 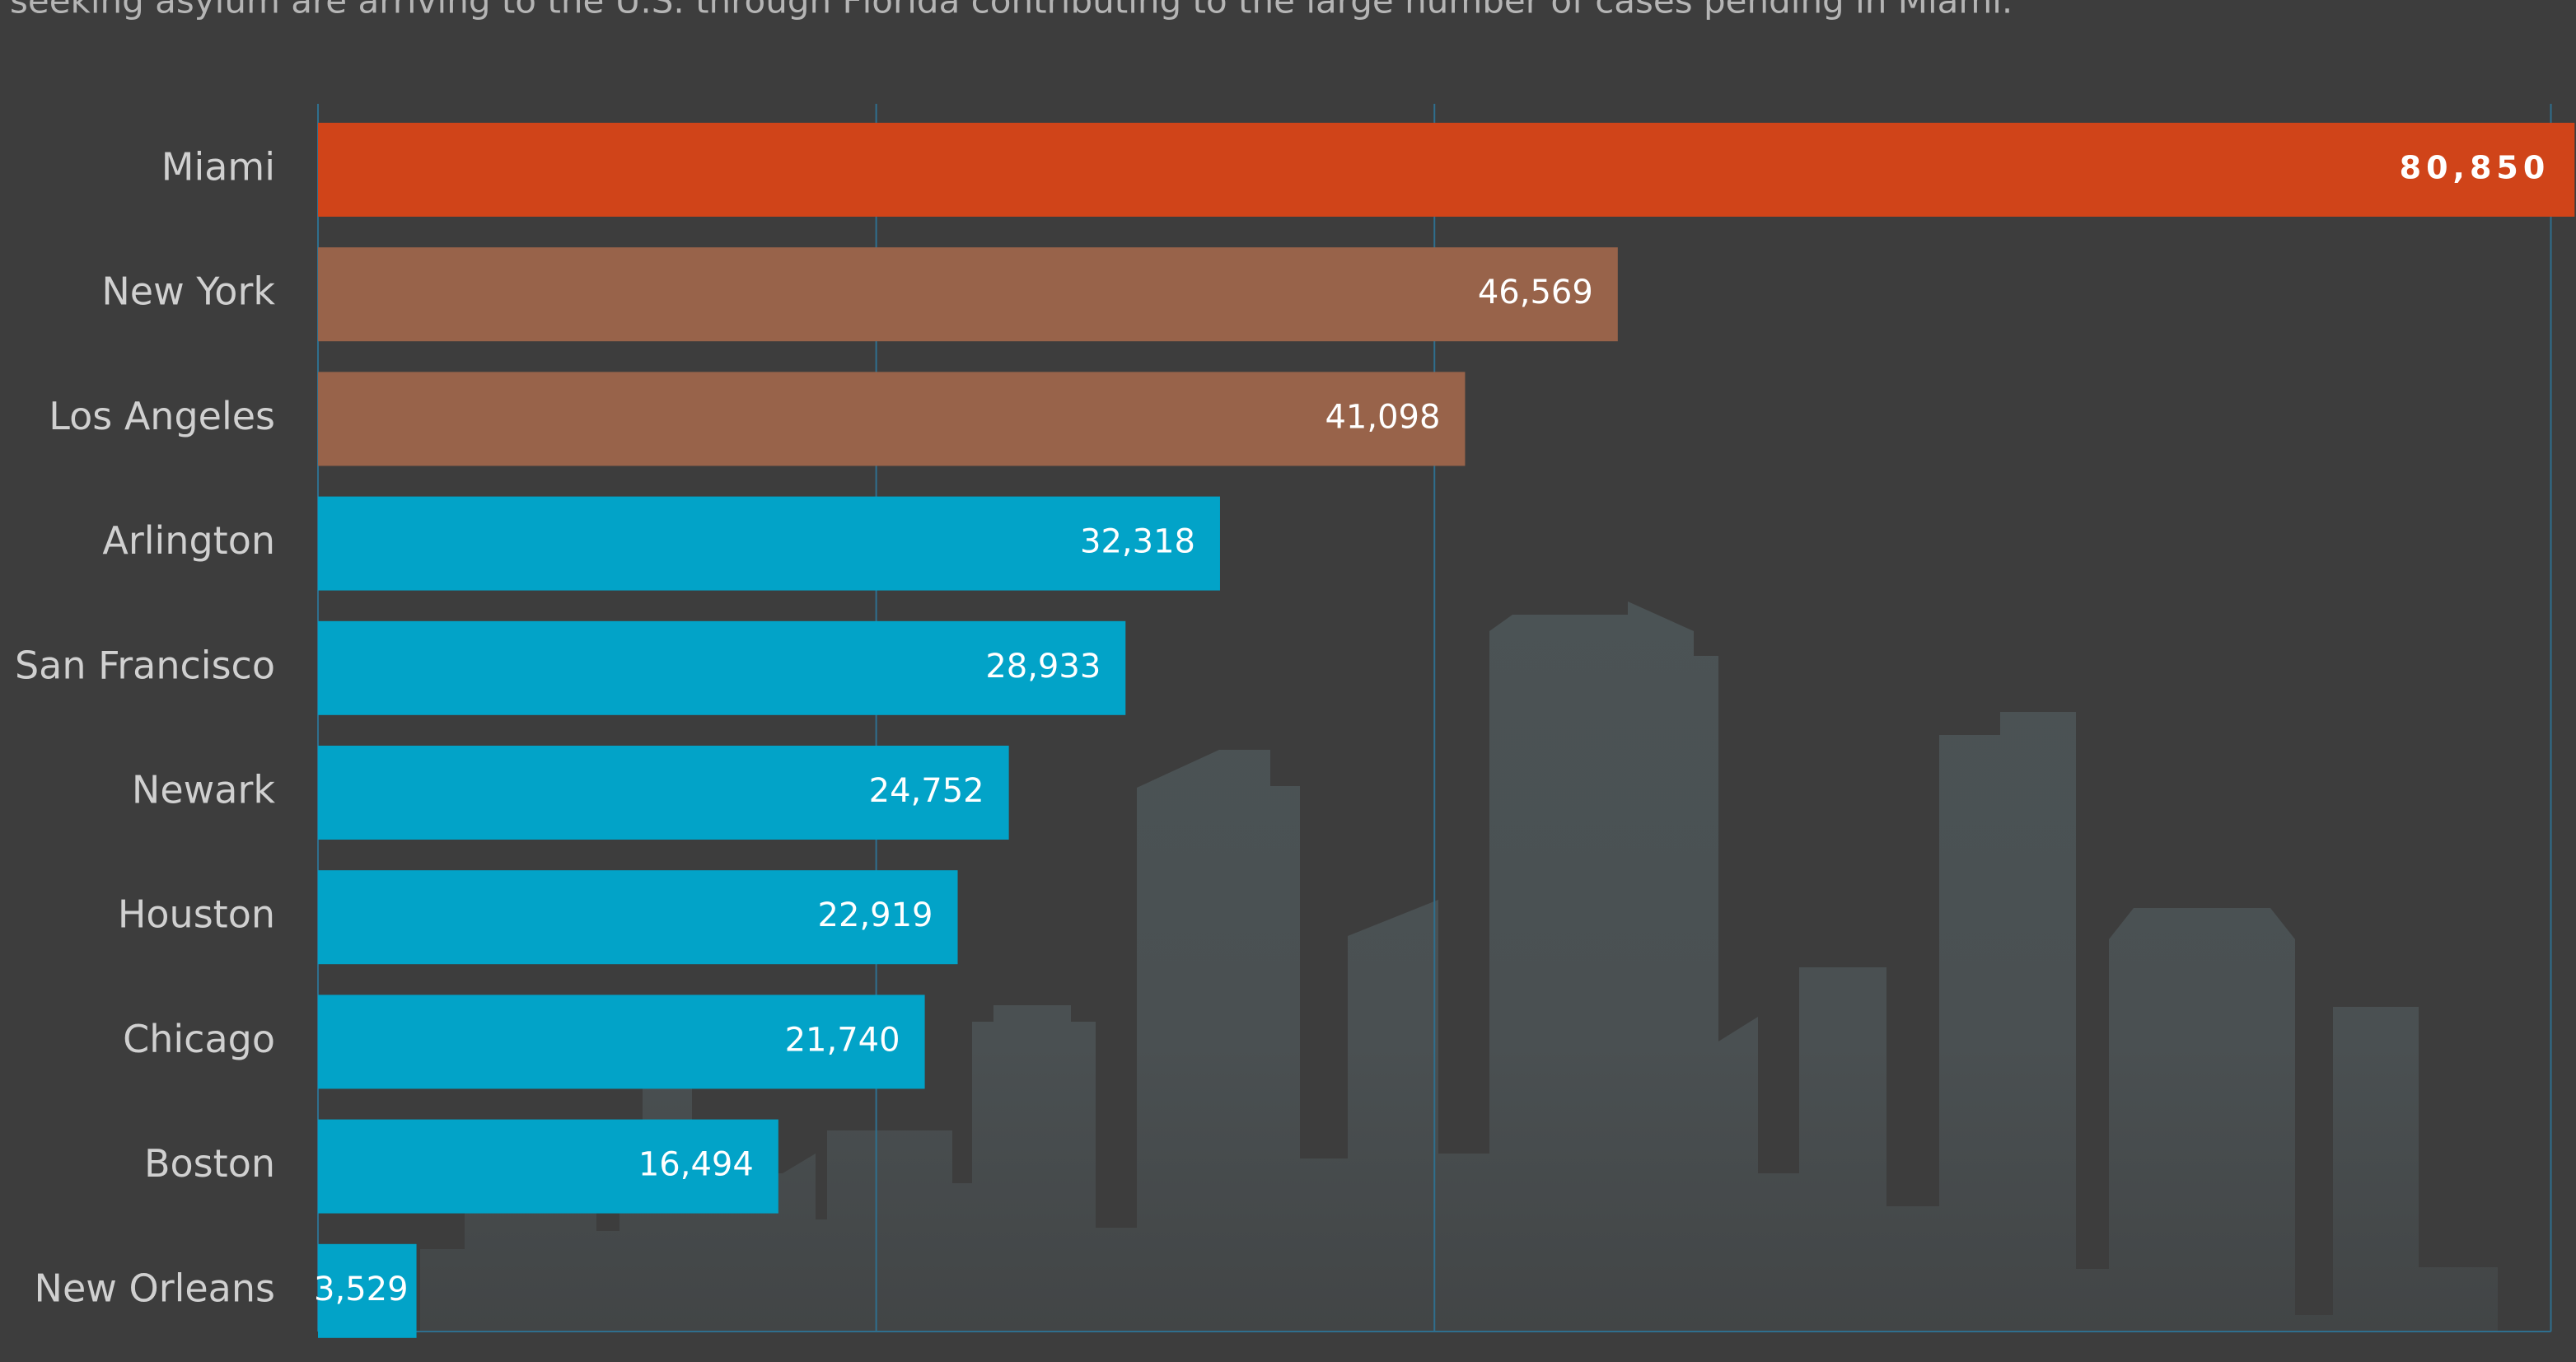 I want to click on value-label: 32,318, so click(x=1137, y=542).